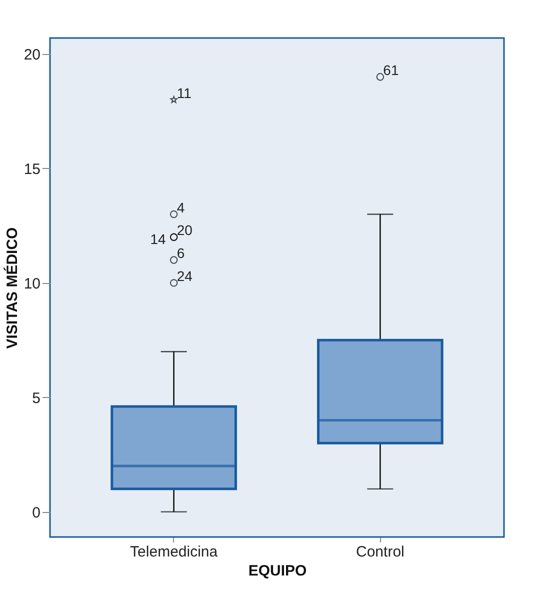 This screenshot has width=545, height=599. Describe the element at coordinates (380, 552) in the screenshot. I see `x-tick-label: Control` at that location.